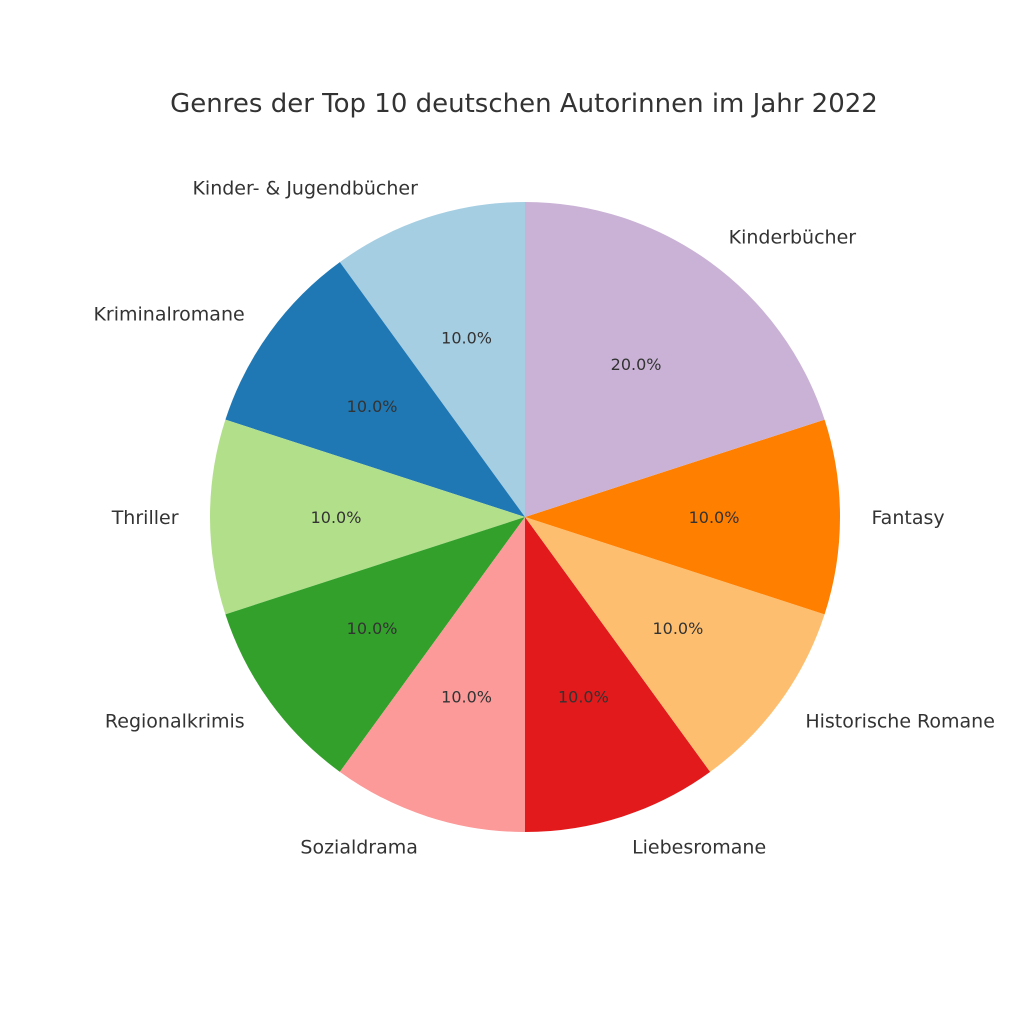  I want to click on slice-label: Kriminalromane, so click(168, 314).